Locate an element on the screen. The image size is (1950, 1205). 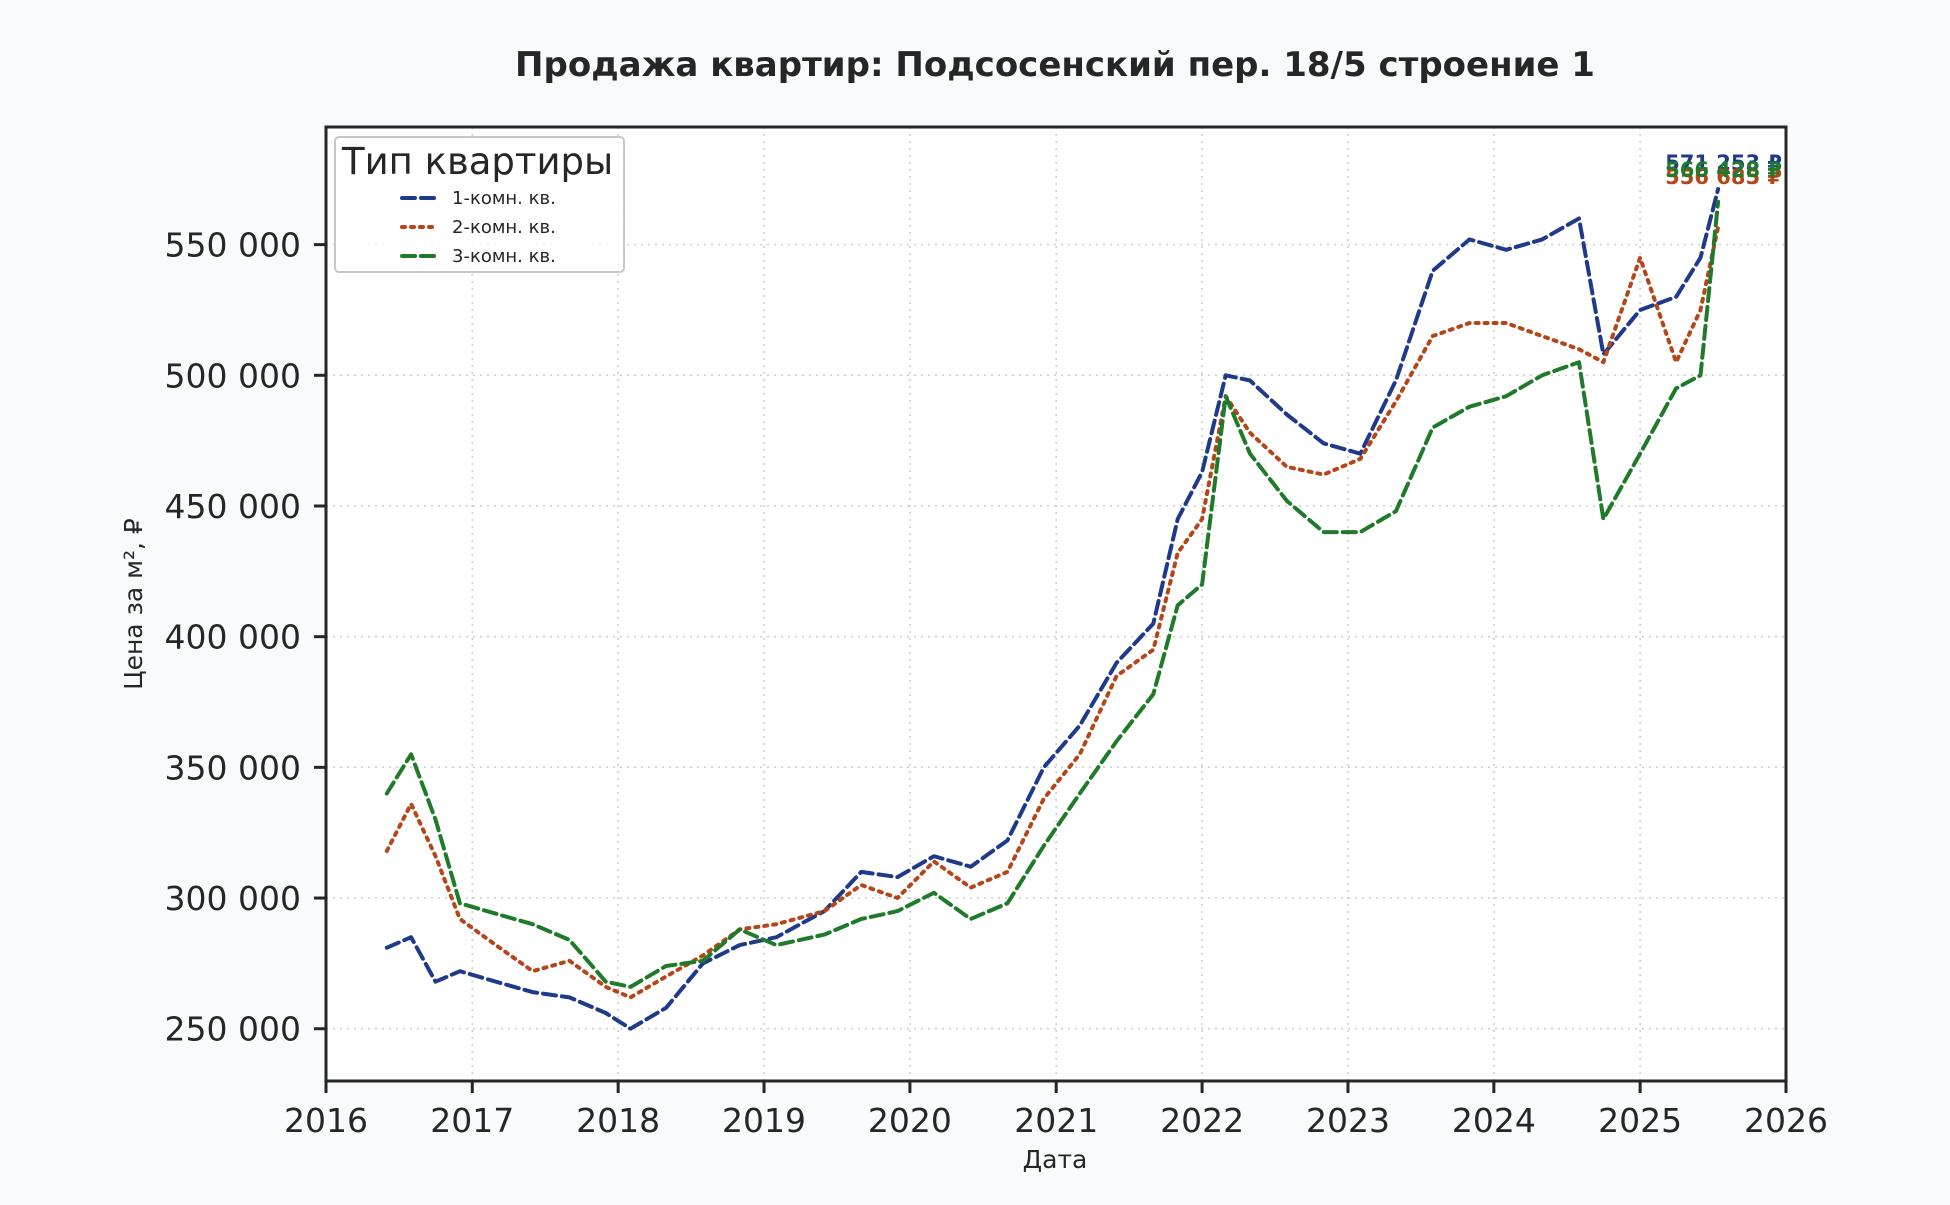
y-tick-label: 450 000 is located at coordinates (233, 506).